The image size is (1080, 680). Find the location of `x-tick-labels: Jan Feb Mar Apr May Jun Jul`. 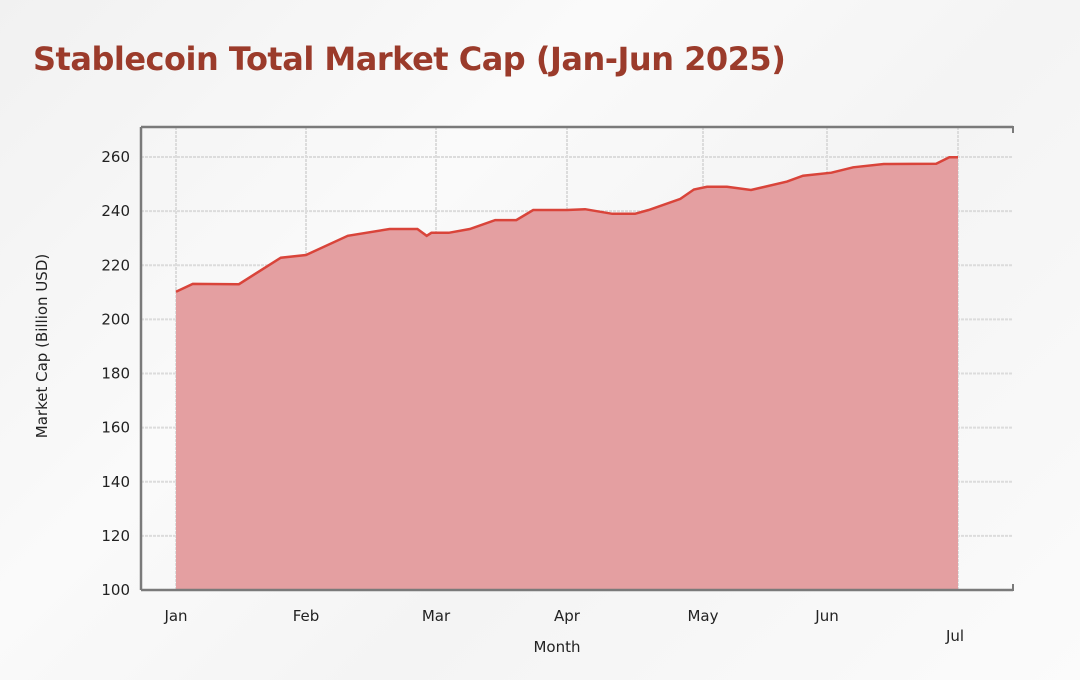

x-tick-labels: Jan Feb Mar Apr May Jun Jul is located at coordinates (563, 626).